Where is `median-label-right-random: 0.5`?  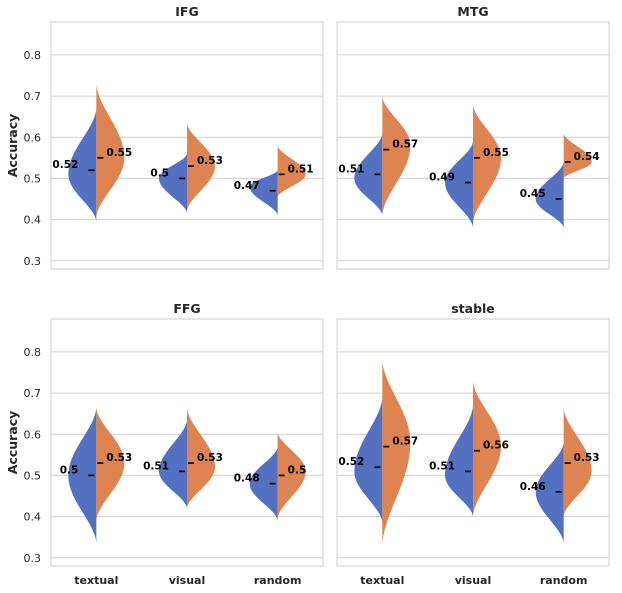 median-label-right-random: 0.5 is located at coordinates (297, 470).